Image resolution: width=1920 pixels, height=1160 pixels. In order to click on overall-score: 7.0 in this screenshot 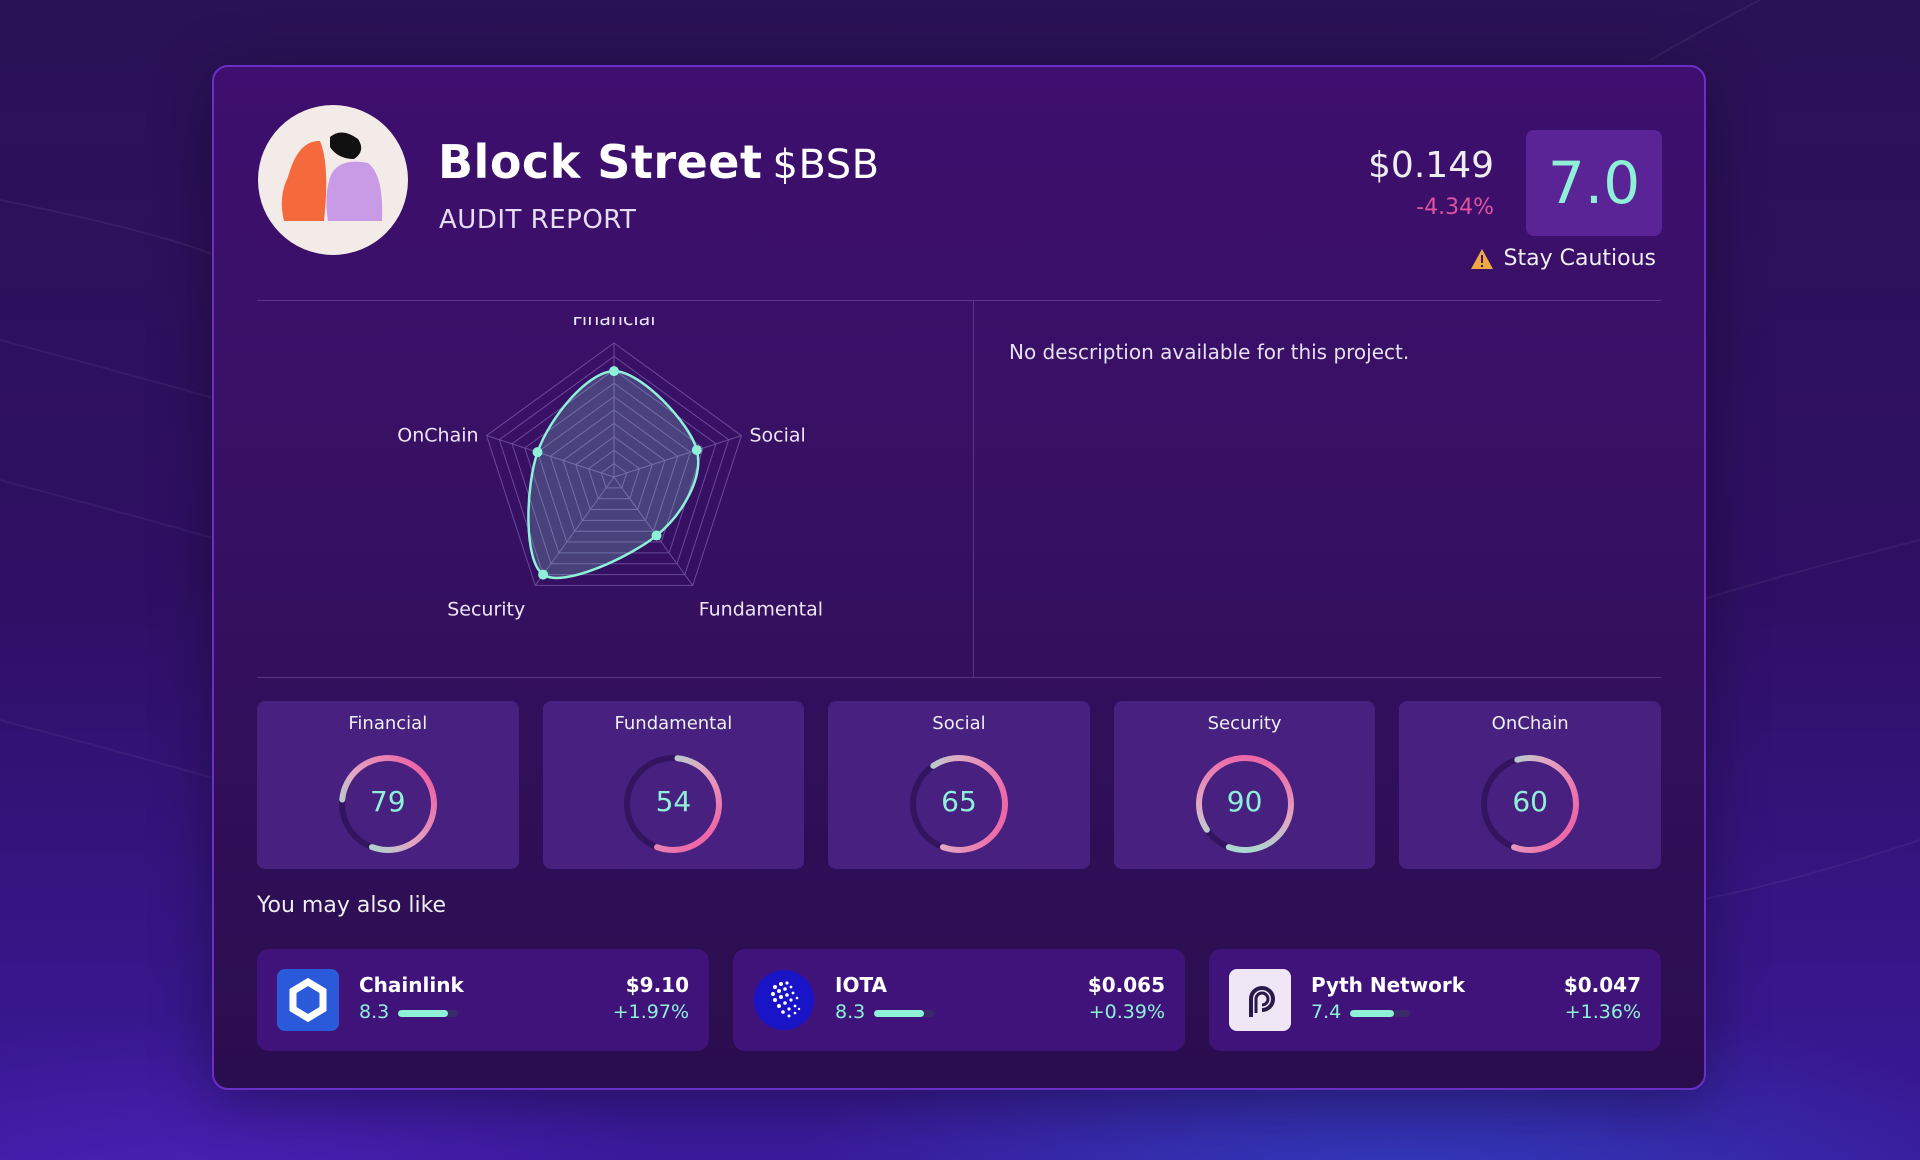, I will do `click(1594, 183)`.